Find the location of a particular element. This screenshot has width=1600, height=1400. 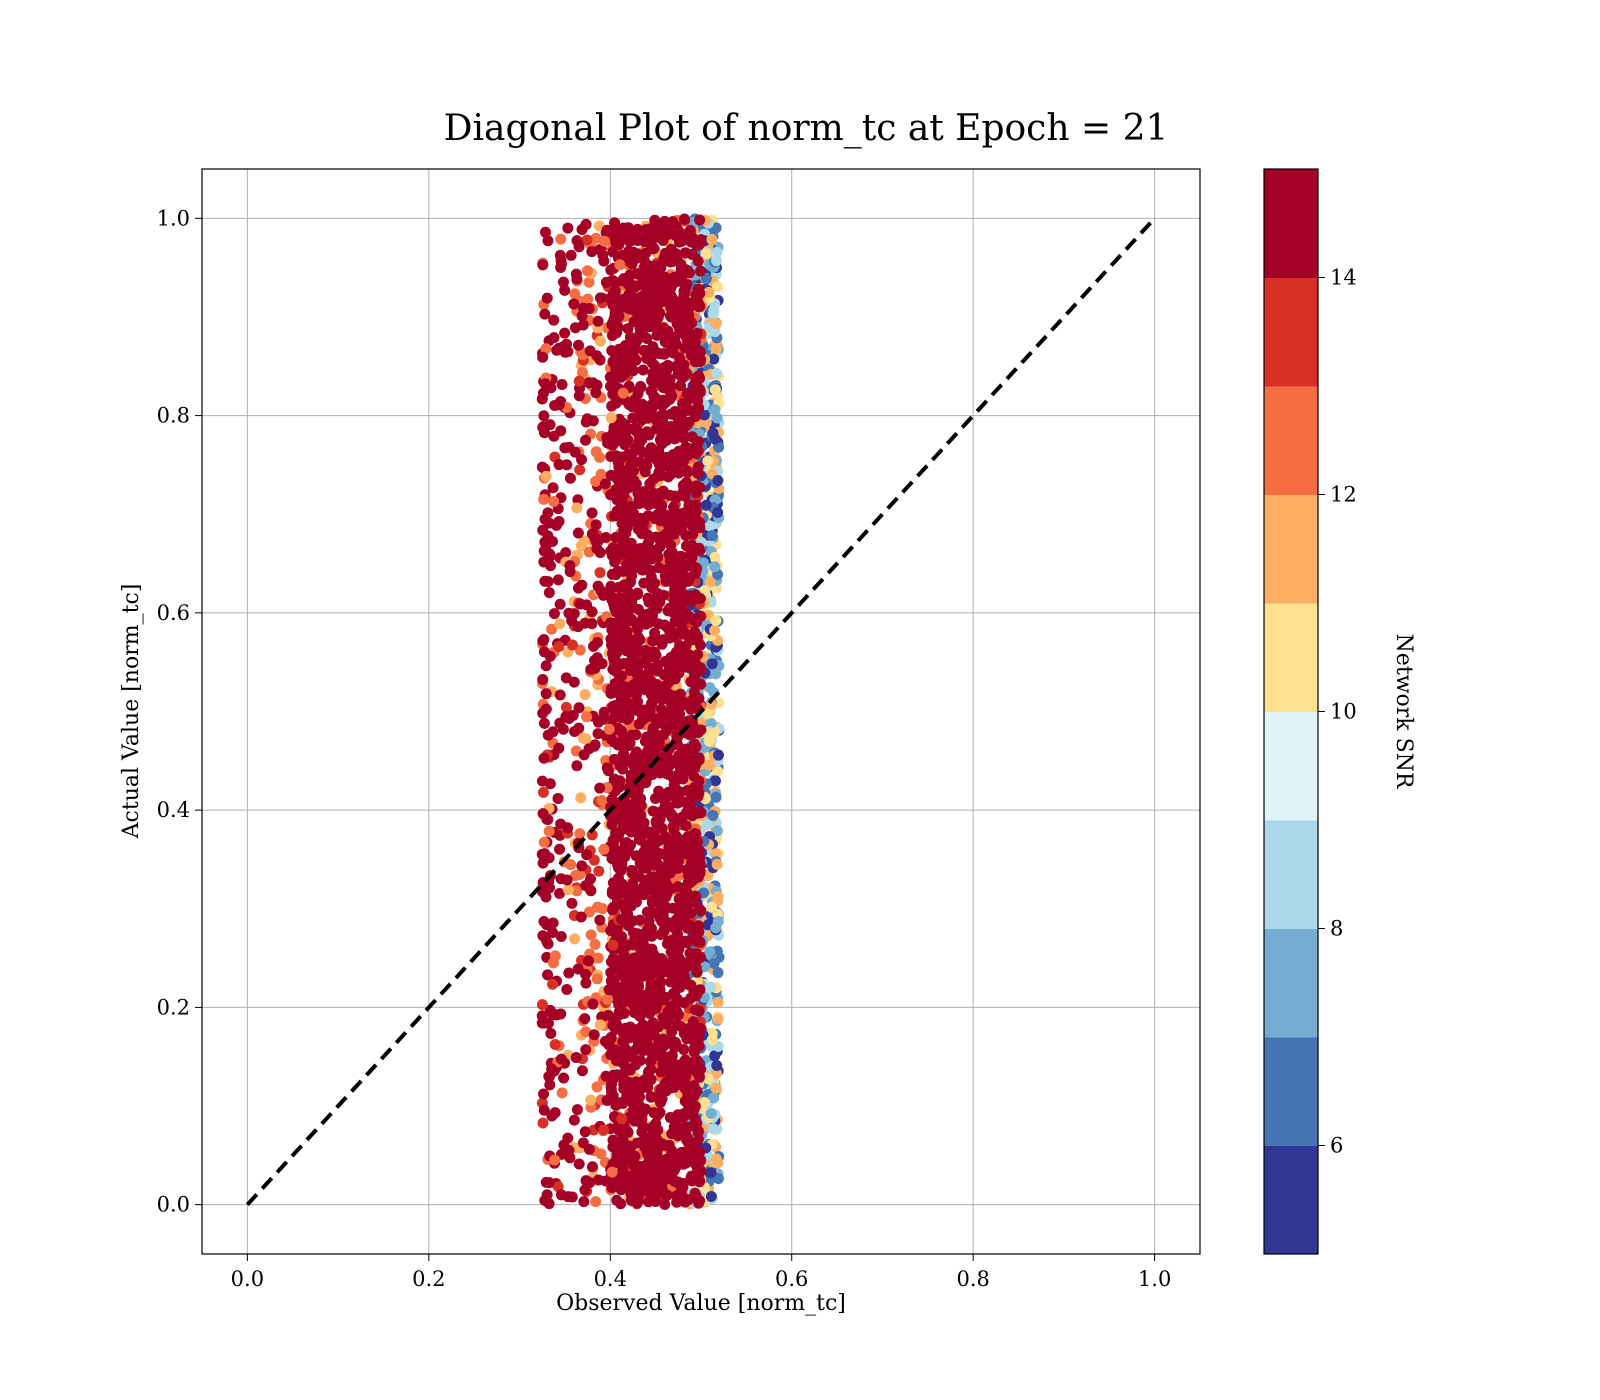

colorbar-segment is located at coordinates (1291, 983).